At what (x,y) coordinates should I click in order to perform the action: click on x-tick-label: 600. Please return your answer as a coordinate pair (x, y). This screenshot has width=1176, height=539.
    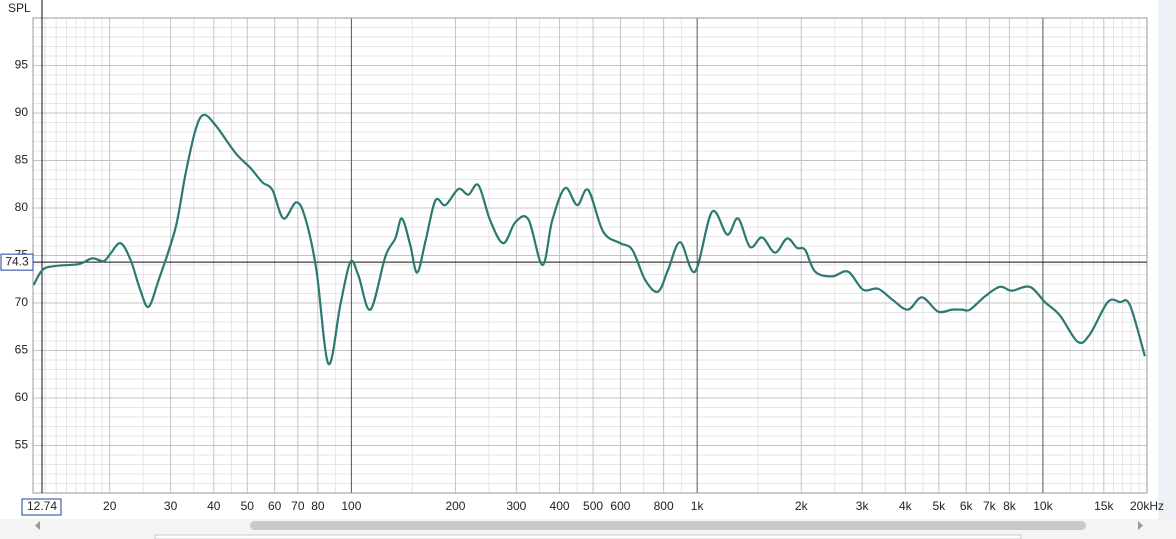
    Looking at the image, I should click on (620, 506).